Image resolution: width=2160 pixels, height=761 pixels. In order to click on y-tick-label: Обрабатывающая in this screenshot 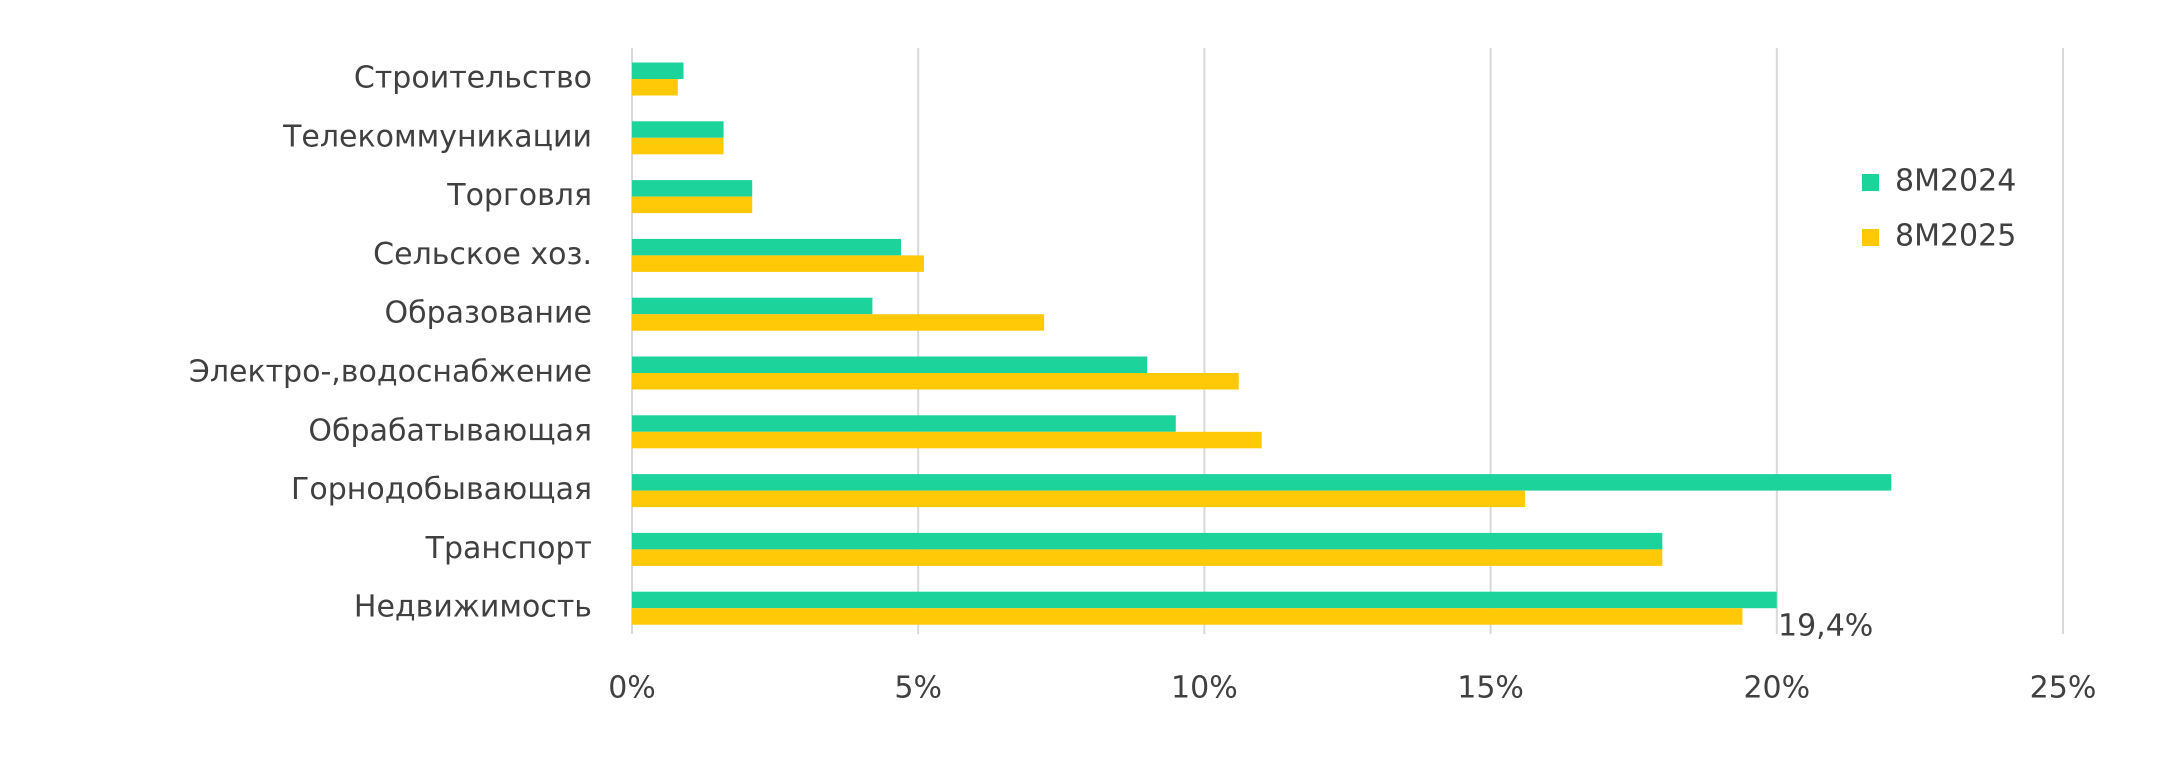, I will do `click(450, 430)`.